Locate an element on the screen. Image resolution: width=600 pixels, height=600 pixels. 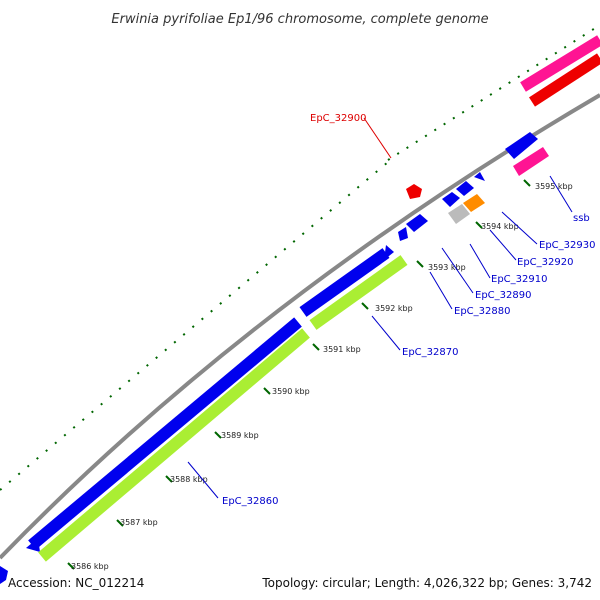
tick-label-3594: 3594 kbp is located at coordinates (500, 226).